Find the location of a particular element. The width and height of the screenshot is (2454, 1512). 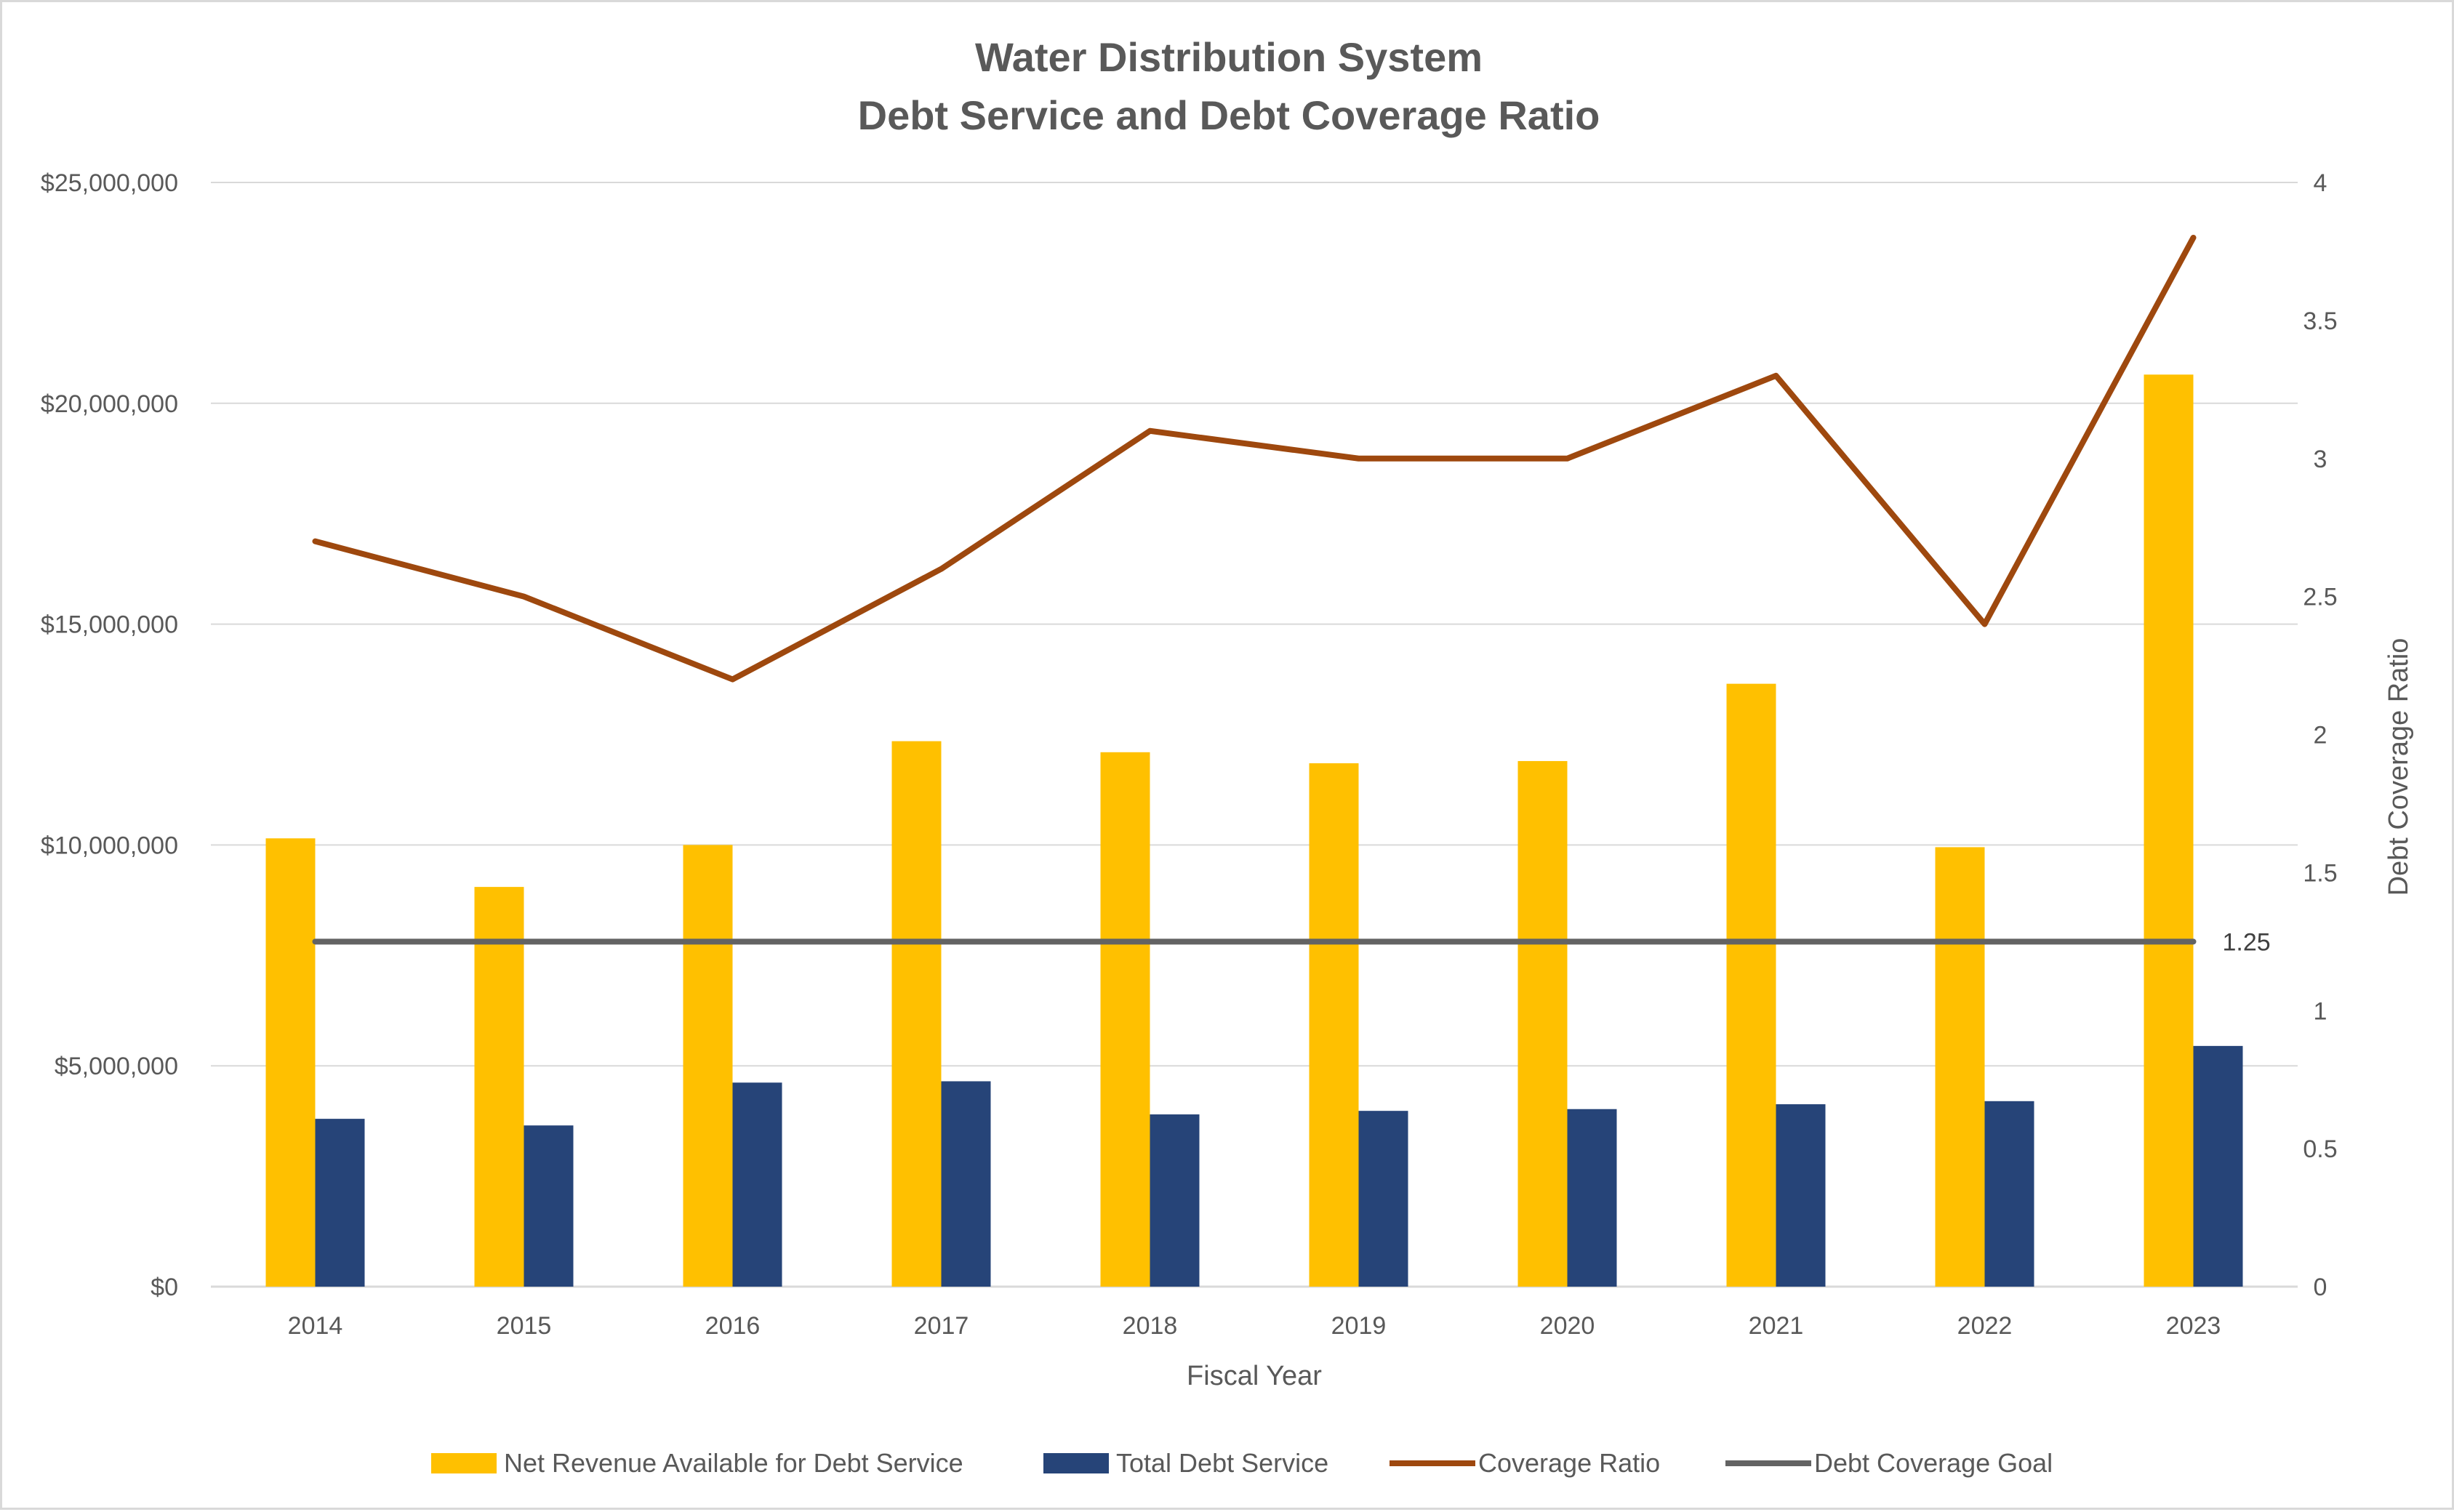

chart-title-line-2: Debt Service and Debt Coverage Ratio is located at coordinates (1229, 115).